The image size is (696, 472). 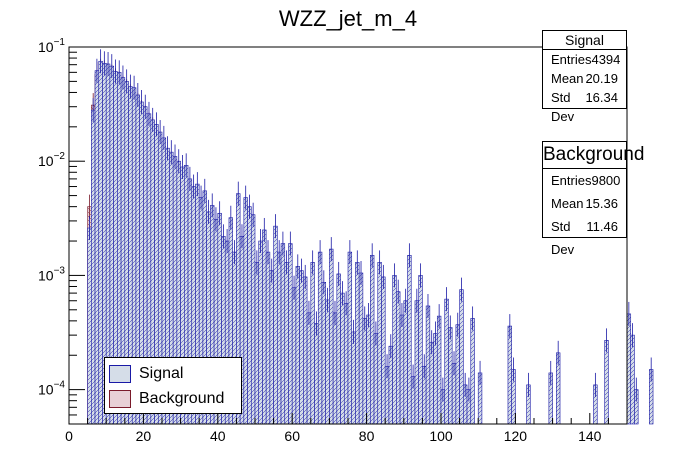 What do you see at coordinates (584, 238) in the screenshot?
I see `background-stat-stddev: Std Dev 11.46` at bounding box center [584, 238].